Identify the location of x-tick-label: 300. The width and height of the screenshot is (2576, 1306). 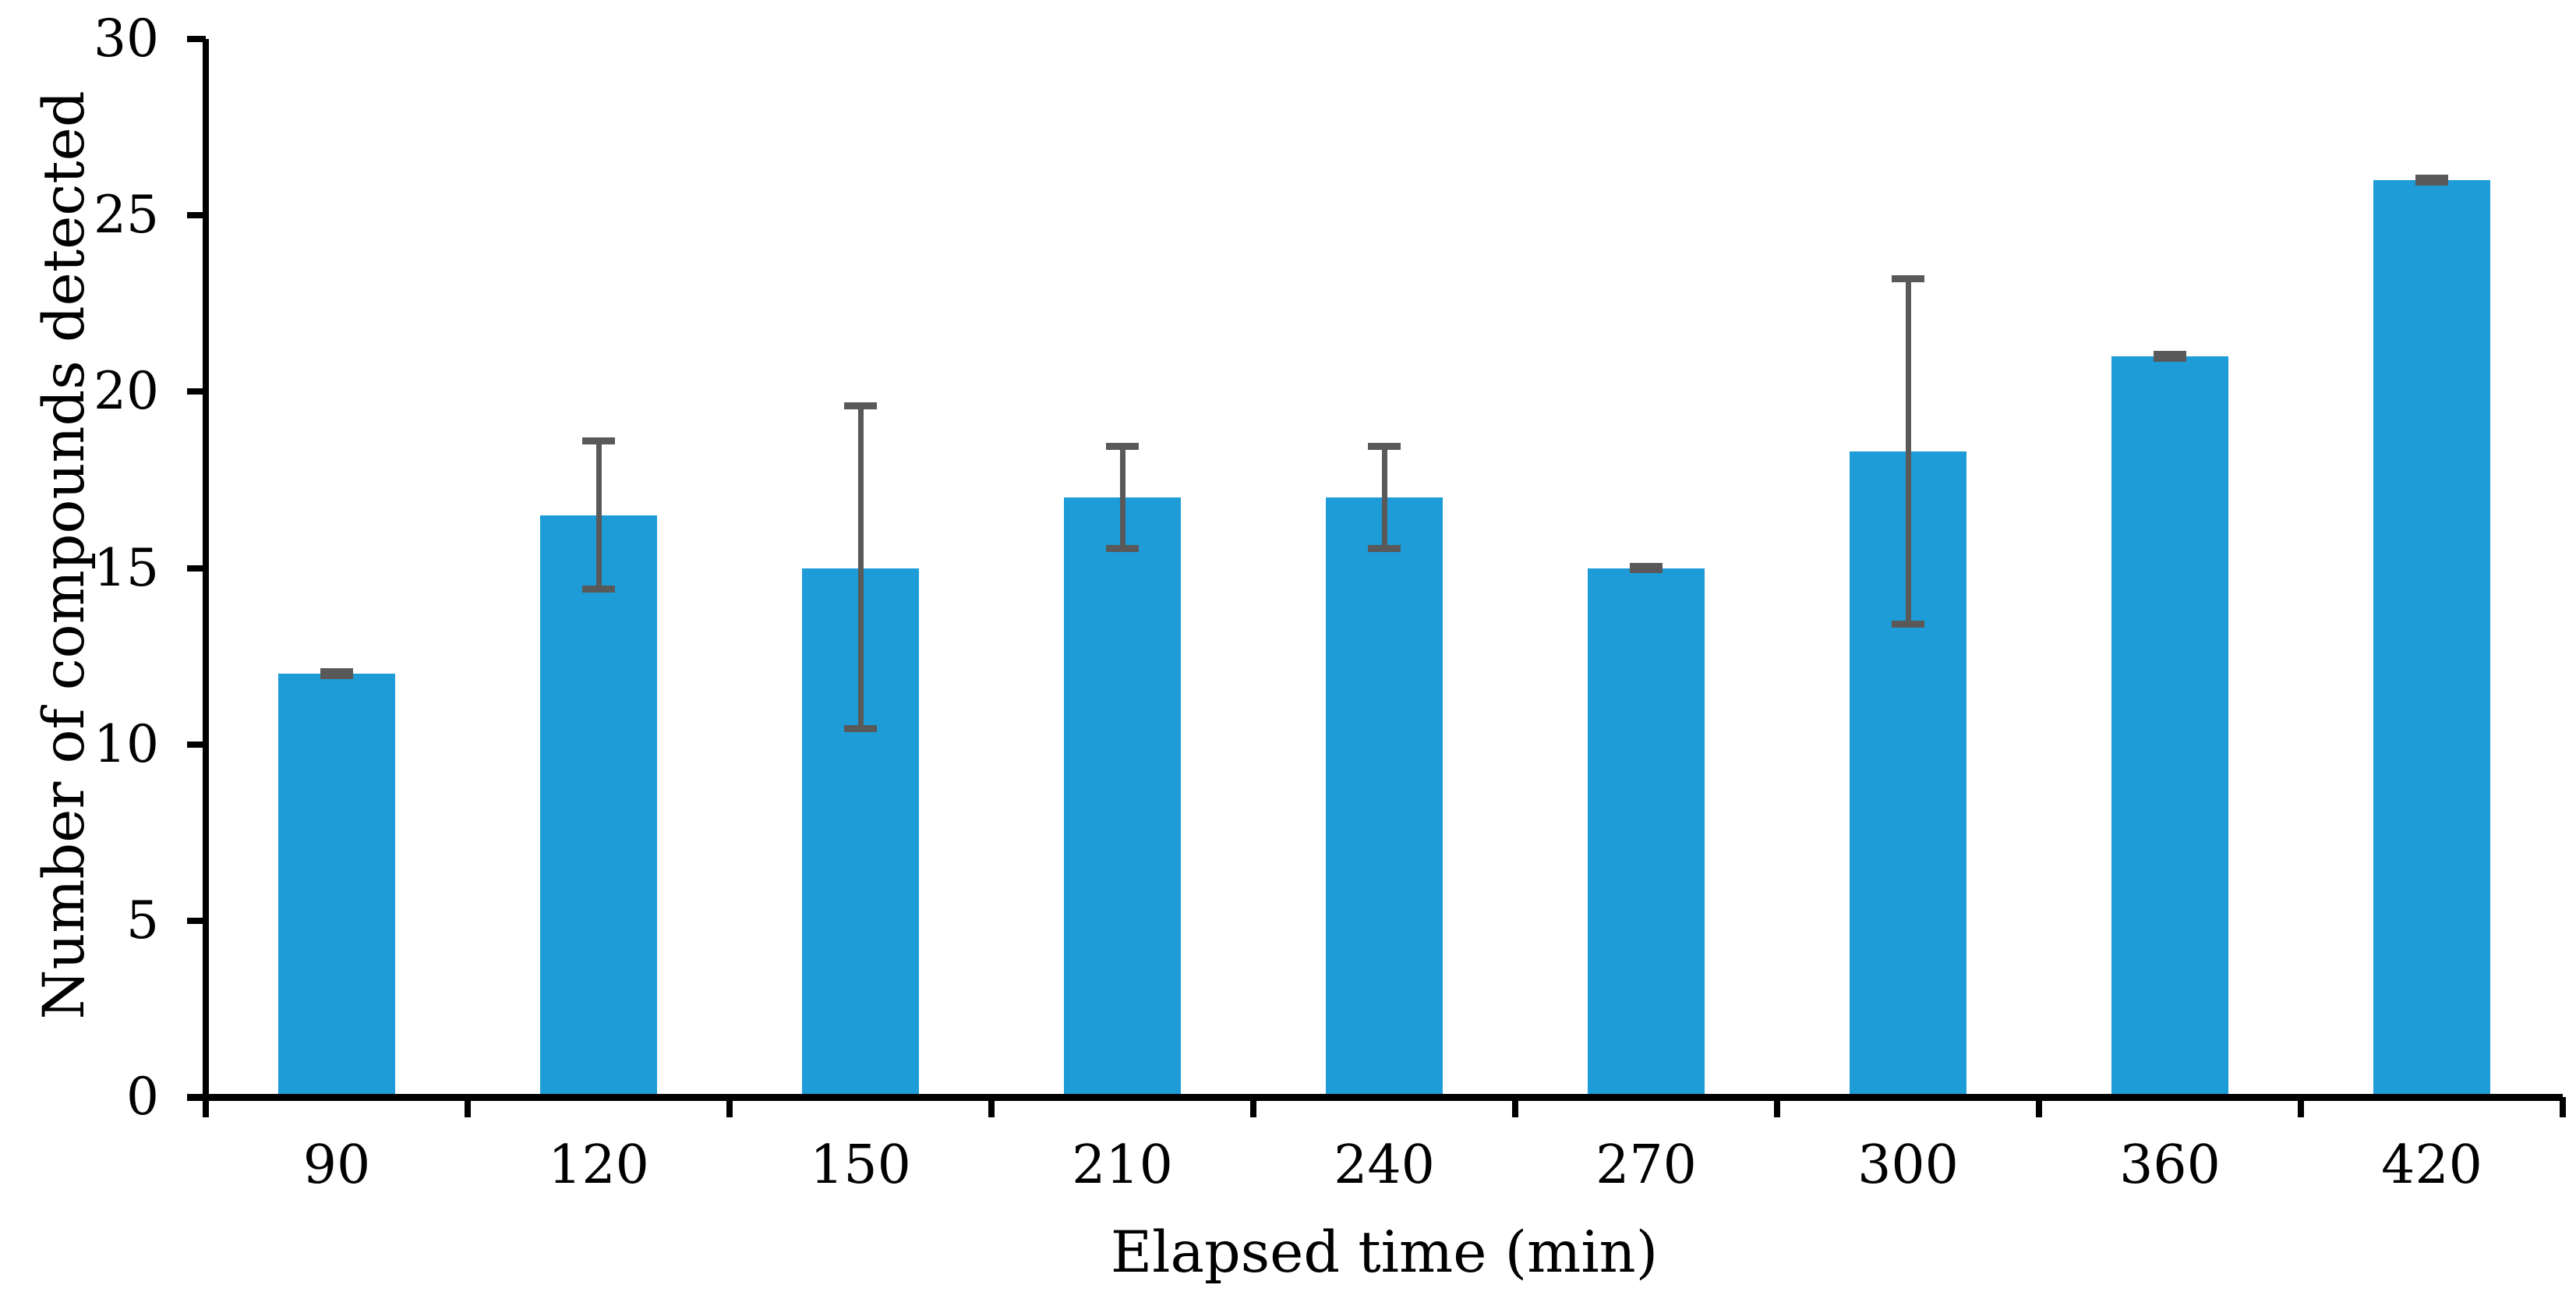
(1908, 1165).